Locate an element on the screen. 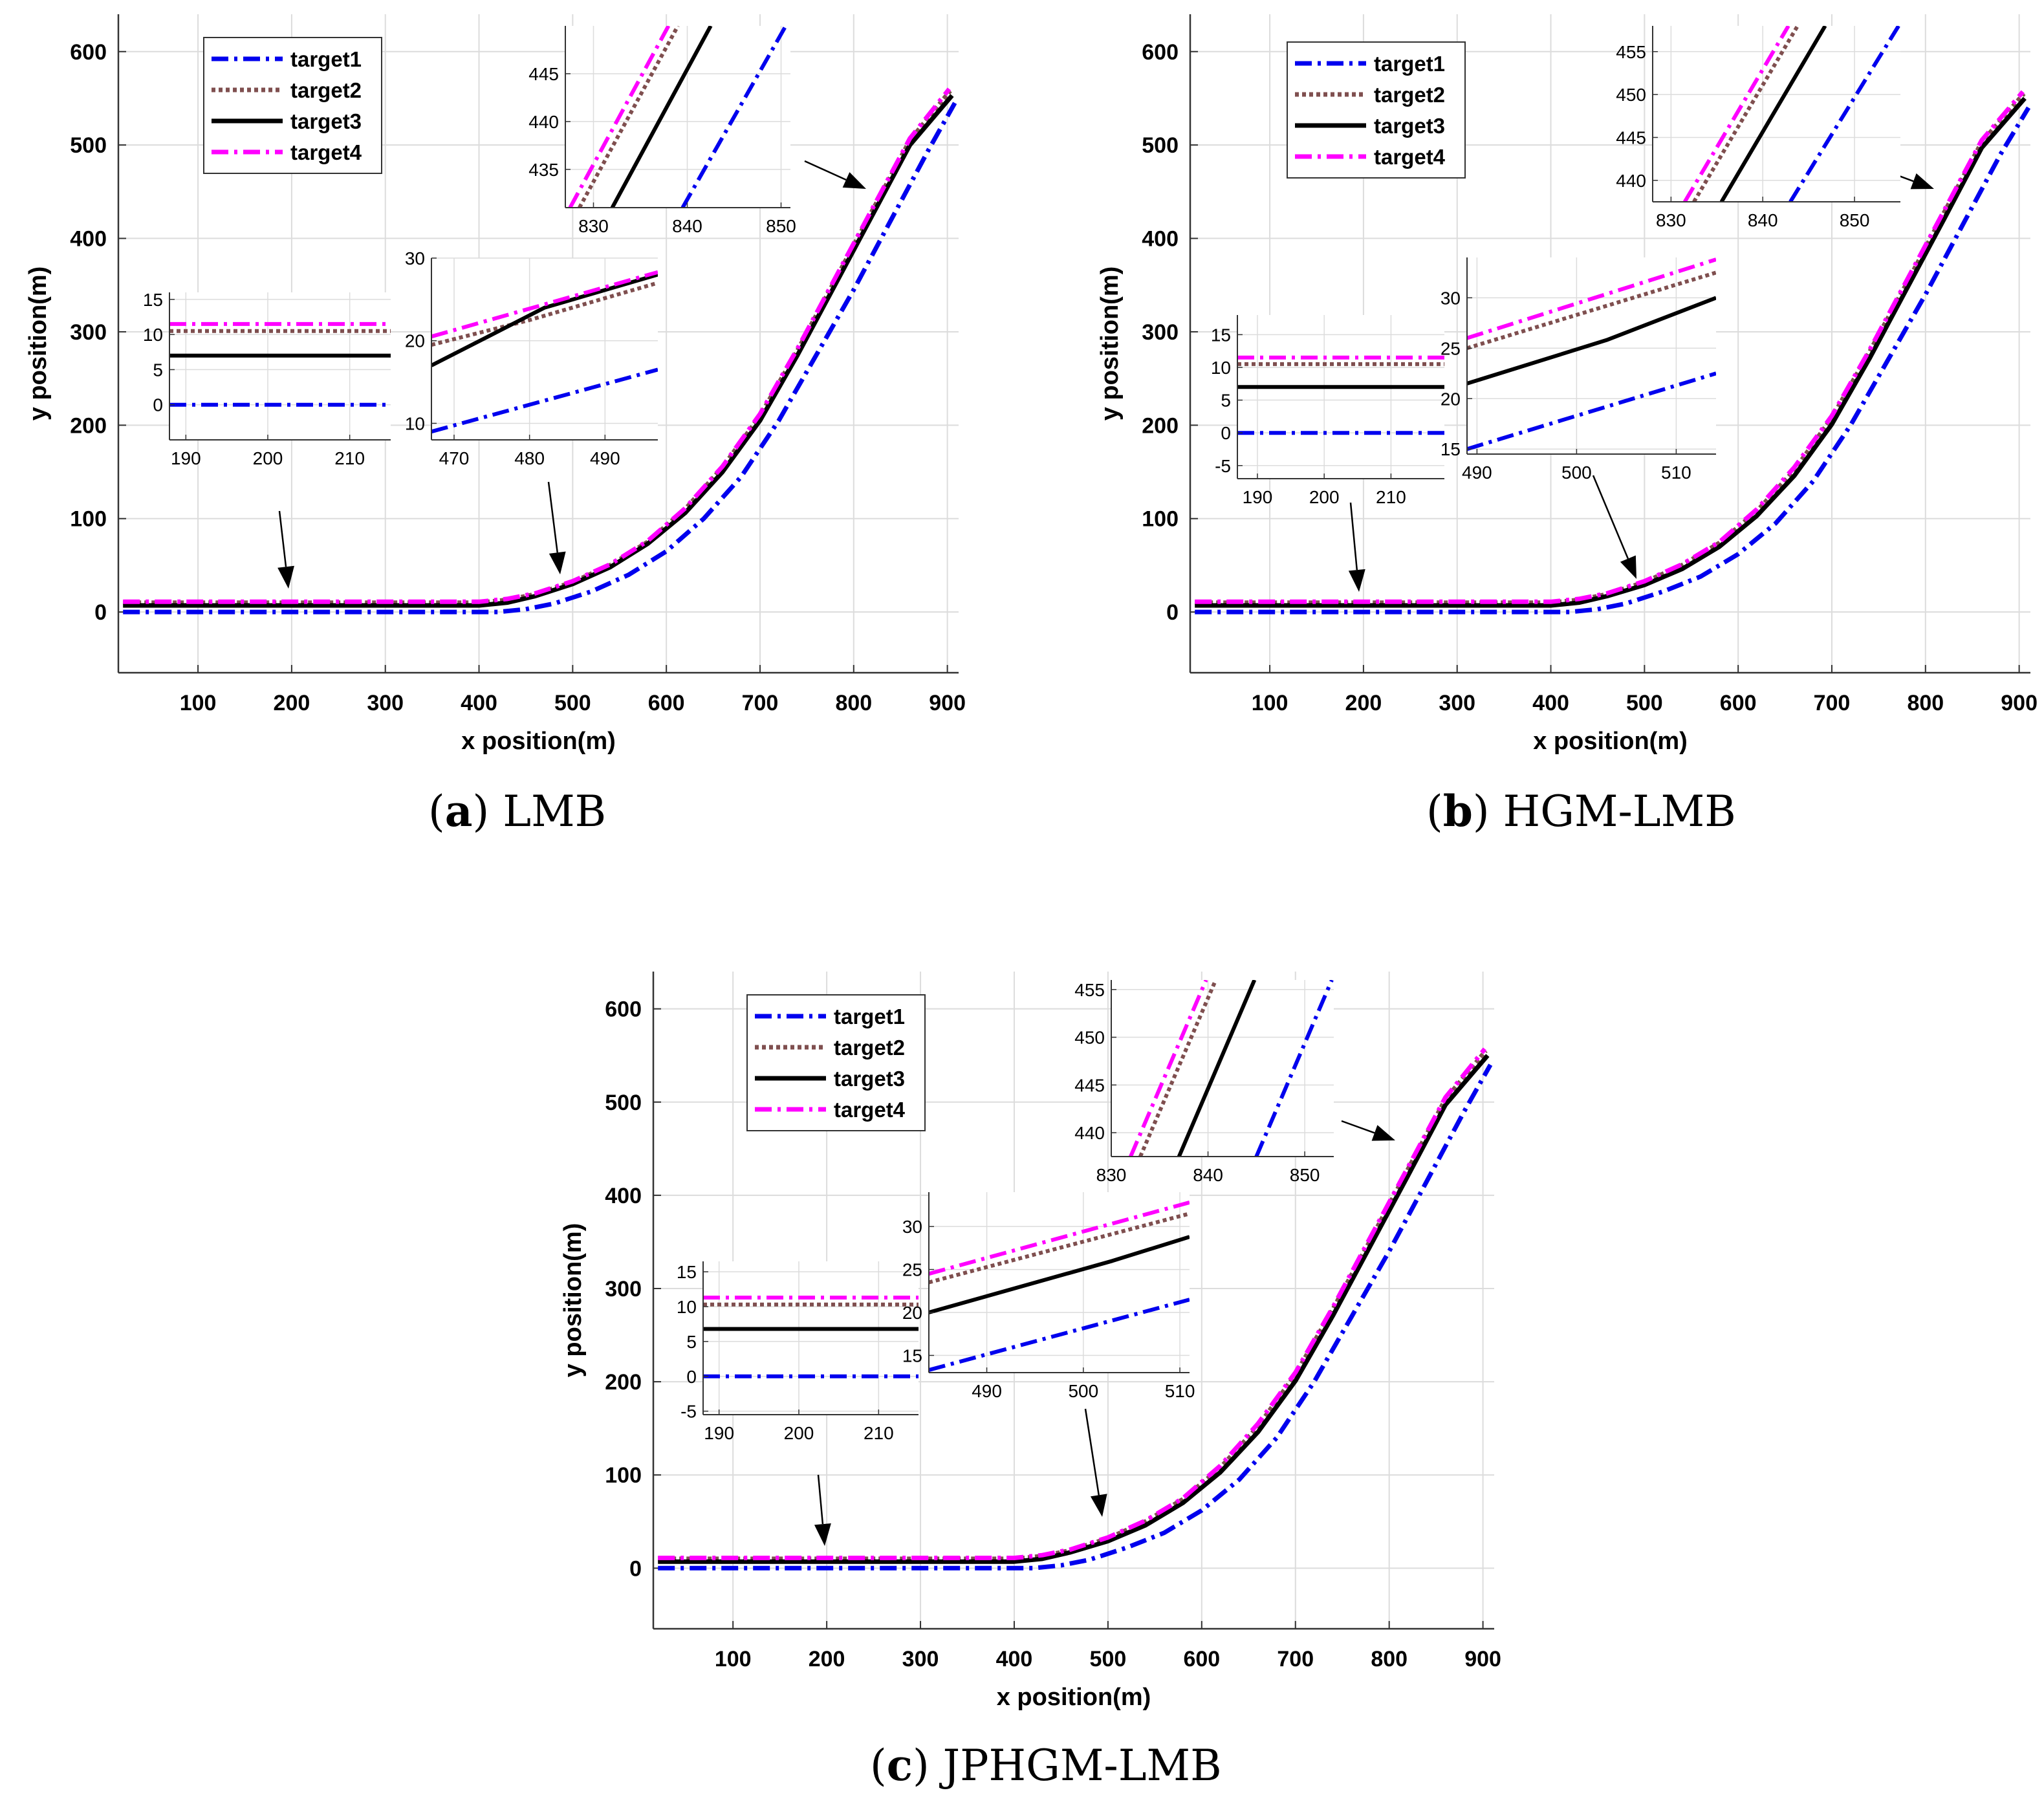 This screenshot has width=2044, height=1806. y-tick-label: 0 is located at coordinates (1172, 612).